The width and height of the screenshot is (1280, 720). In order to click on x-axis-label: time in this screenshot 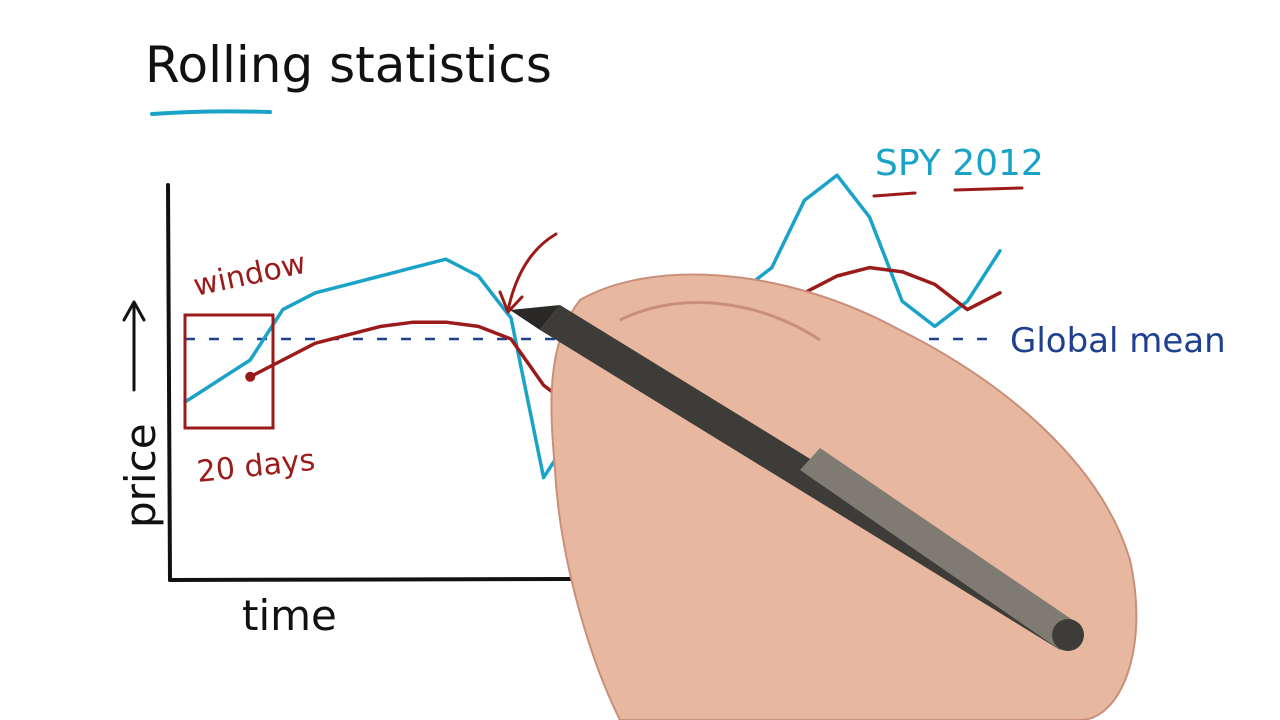, I will do `click(289, 615)`.